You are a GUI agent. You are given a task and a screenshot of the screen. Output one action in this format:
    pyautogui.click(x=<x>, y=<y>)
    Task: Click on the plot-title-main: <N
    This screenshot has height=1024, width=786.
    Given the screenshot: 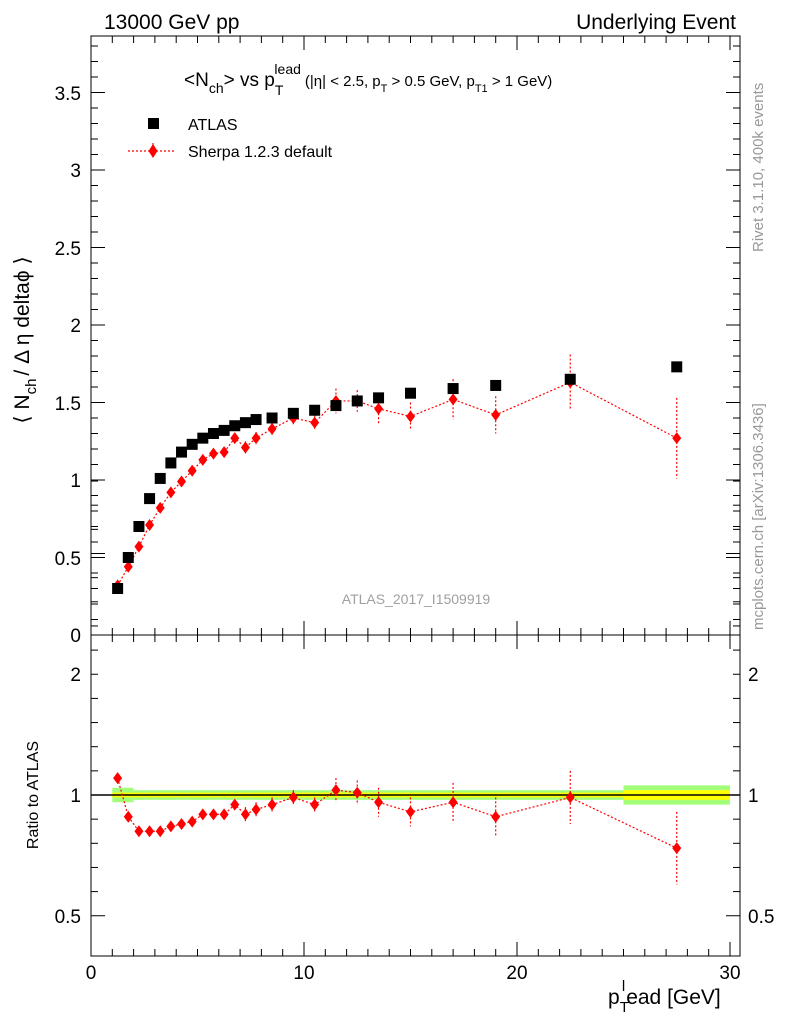 What is the action you would take?
    pyautogui.click(x=196, y=80)
    